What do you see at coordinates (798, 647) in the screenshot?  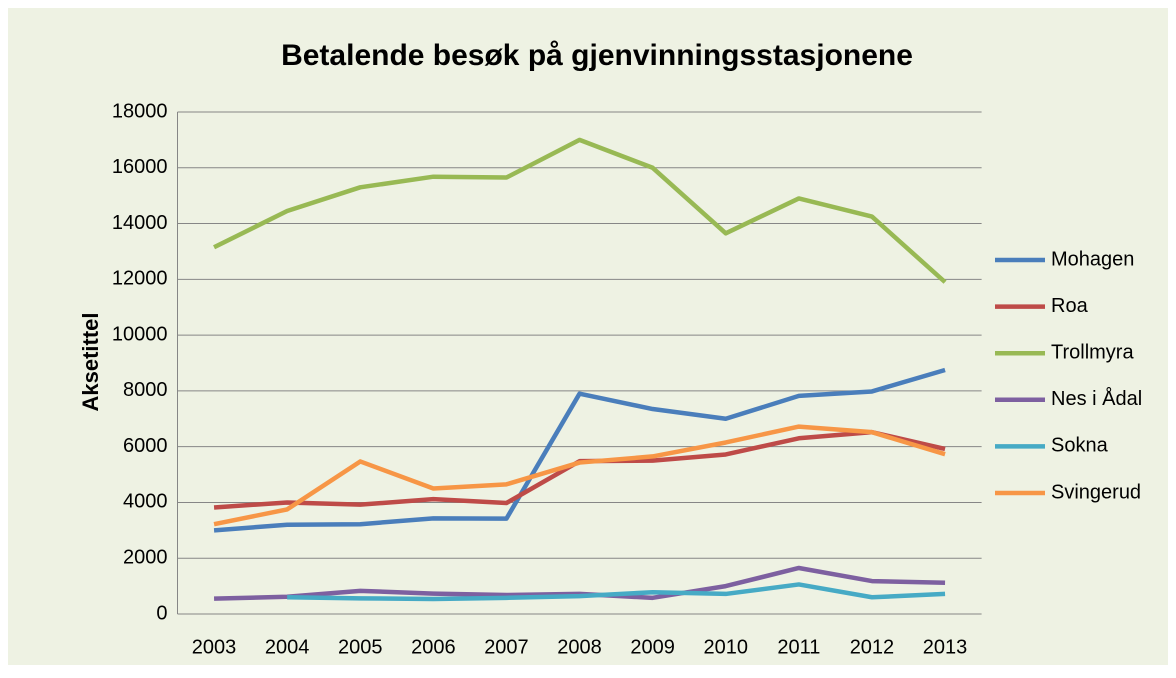 I see `x-tick-label: 2011` at bounding box center [798, 647].